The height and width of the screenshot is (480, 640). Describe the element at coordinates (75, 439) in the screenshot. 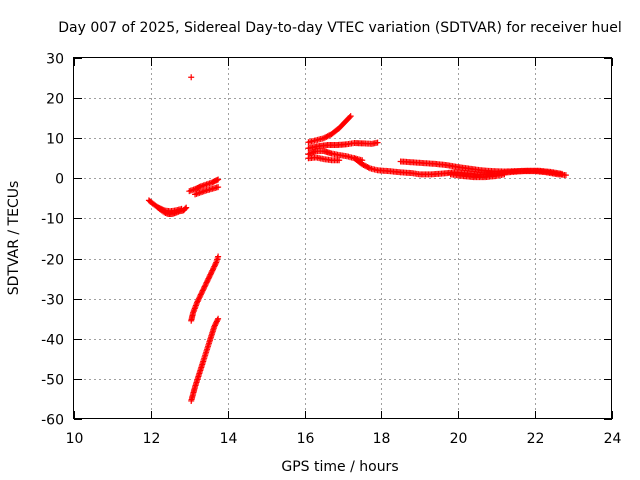

I see `x-tick-label: 10` at that location.